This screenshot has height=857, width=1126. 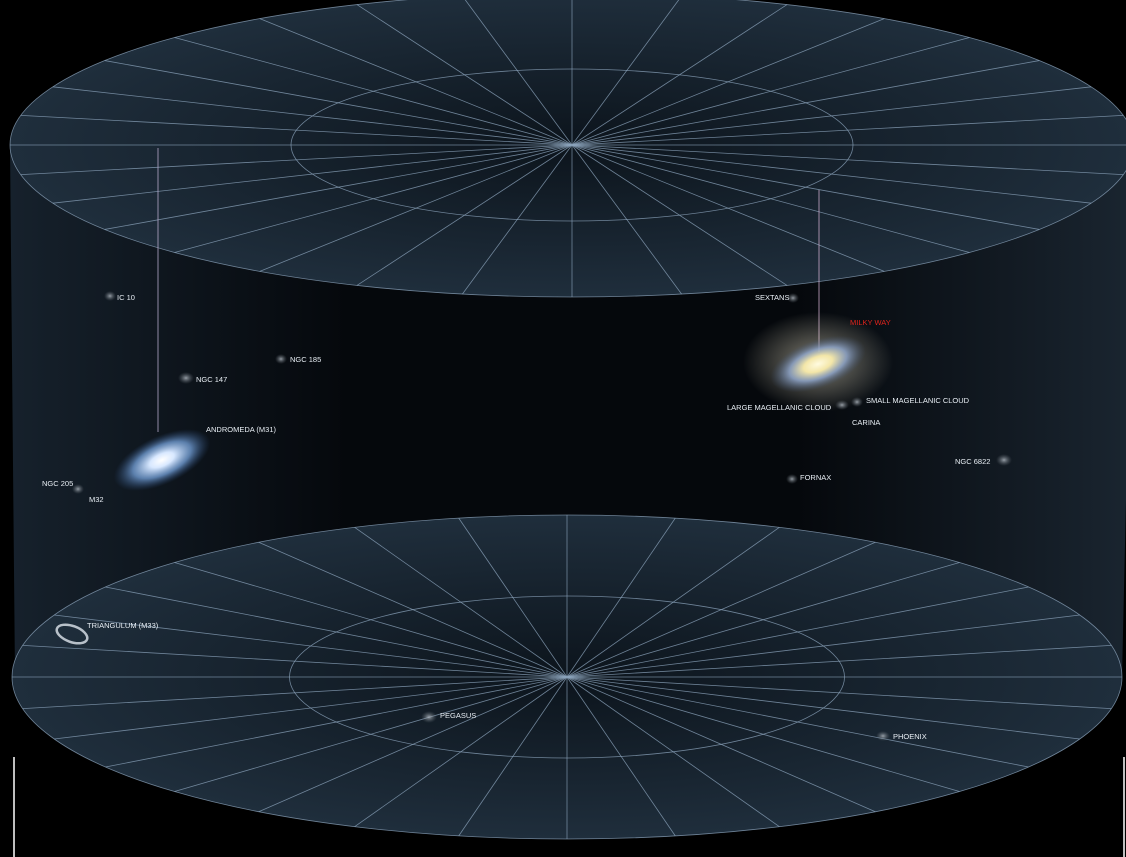 I want to click on label: NGC 6822, so click(x=972, y=461).